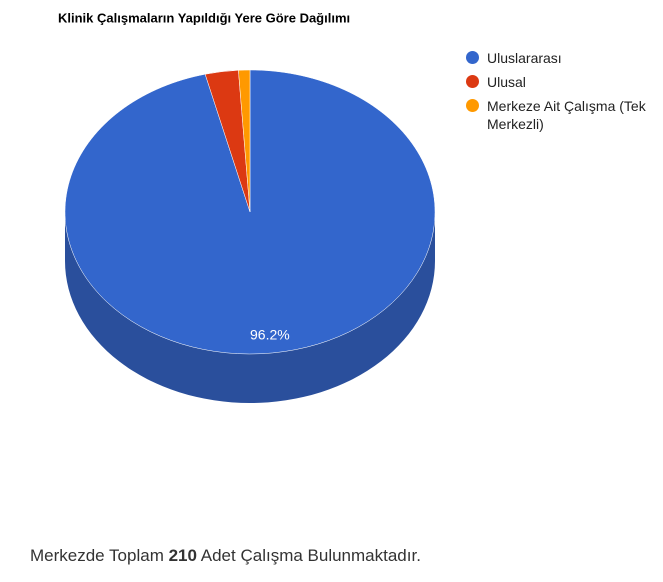 The width and height of the screenshot is (663, 582). Describe the element at coordinates (310, 555) in the screenshot. I see `footer-suffix: Adet Çalışma Bulunmaktadır.` at that location.